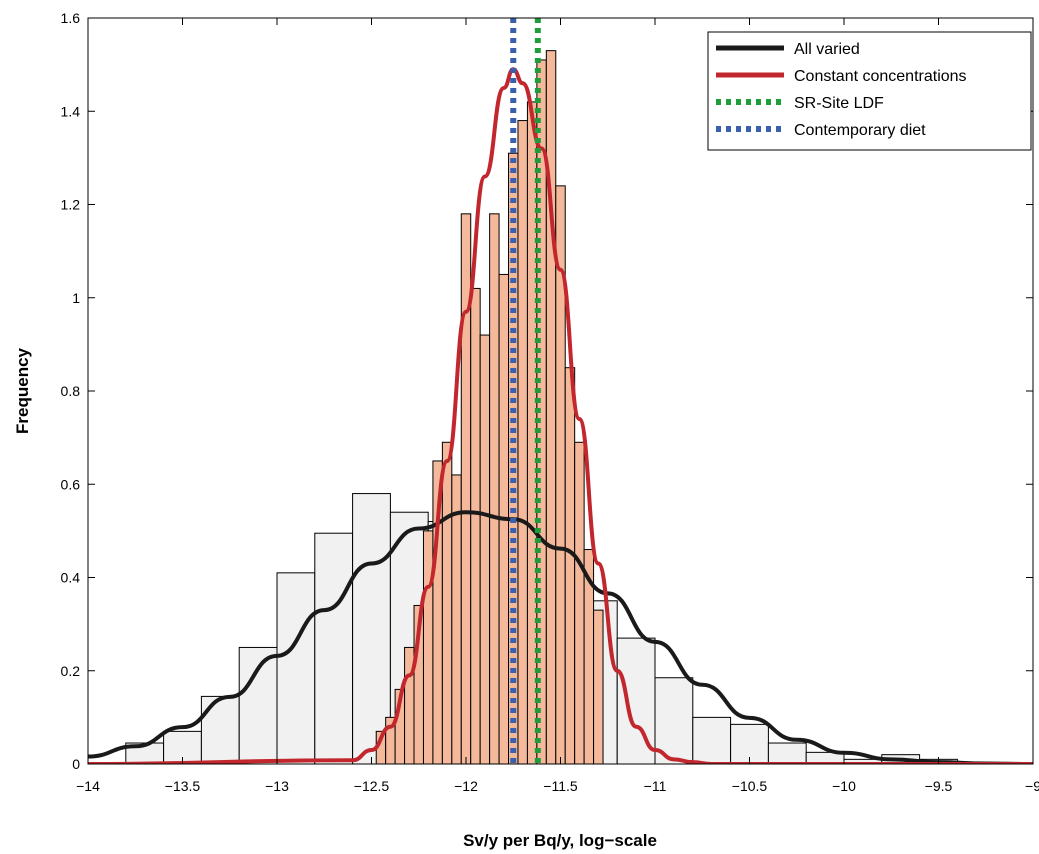 The width and height of the screenshot is (1039, 854). What do you see at coordinates (827, 49) in the screenshot?
I see `legend-label-all-varied: All varied` at bounding box center [827, 49].